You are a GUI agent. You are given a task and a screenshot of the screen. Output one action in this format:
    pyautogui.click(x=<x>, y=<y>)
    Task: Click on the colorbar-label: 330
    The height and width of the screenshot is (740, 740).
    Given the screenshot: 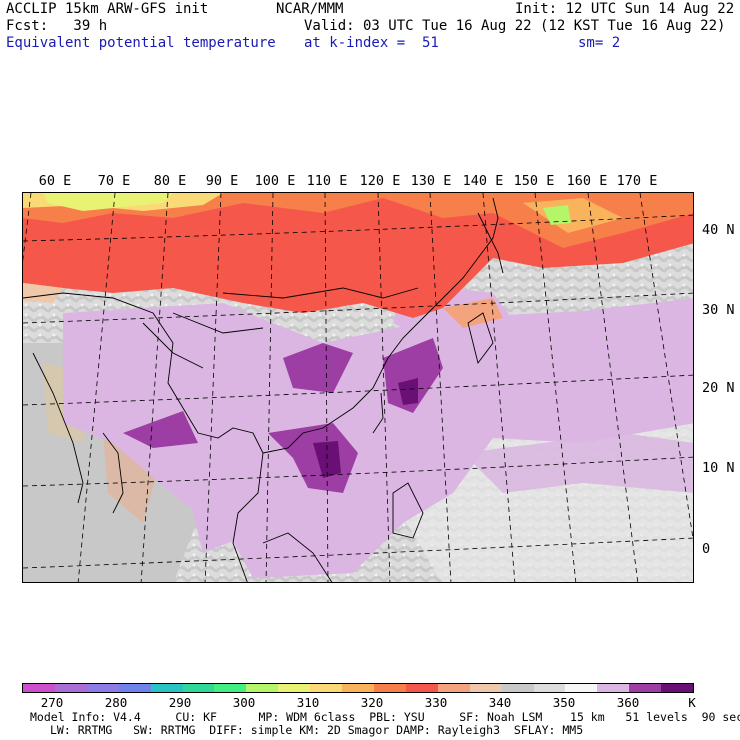 What is the action you would take?
    pyautogui.click(x=436, y=702)
    